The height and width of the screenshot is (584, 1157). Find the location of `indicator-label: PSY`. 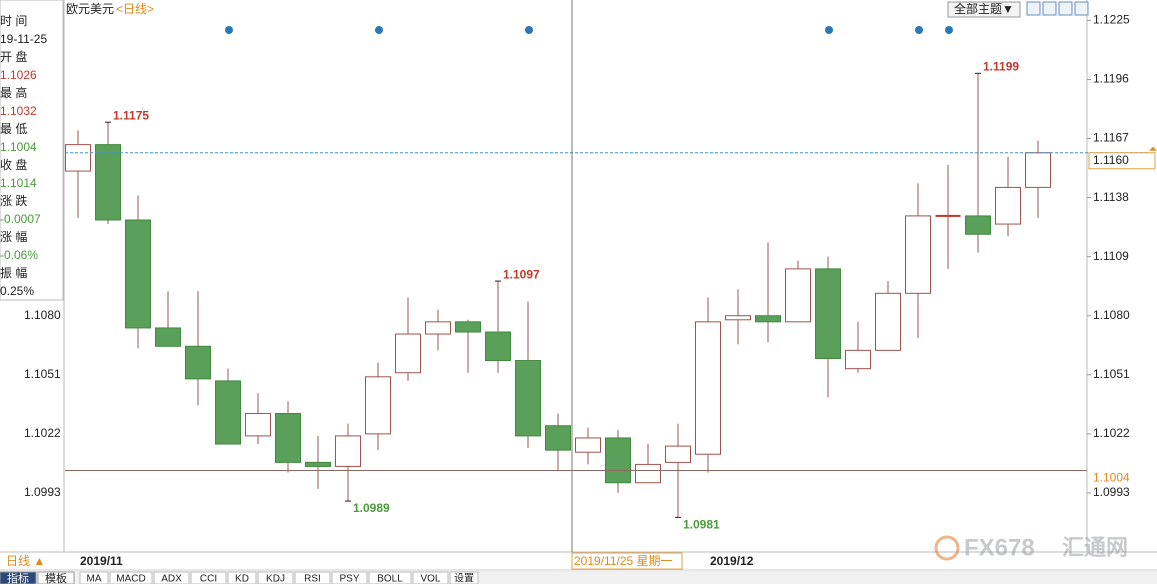

indicator-label: PSY is located at coordinates (349, 579).